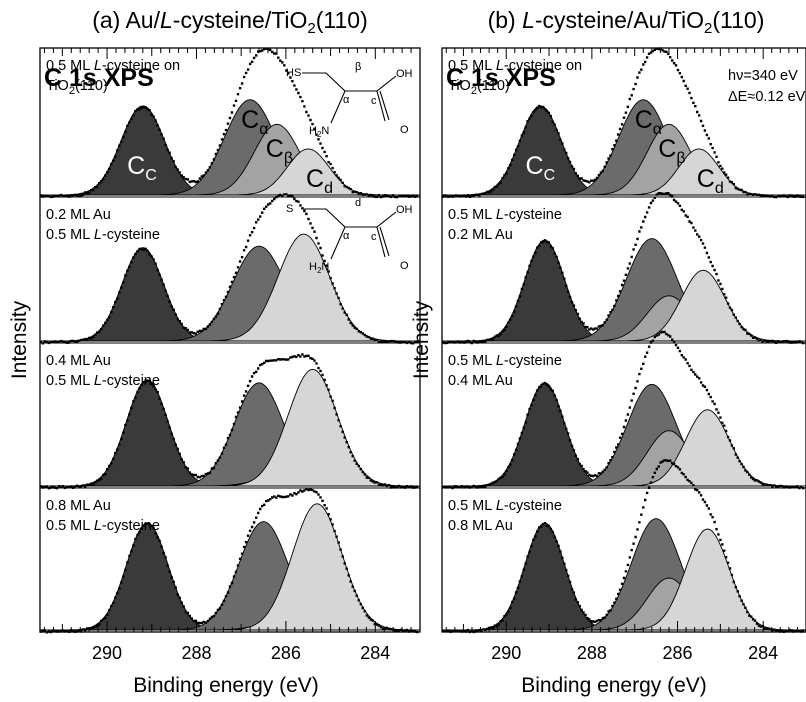  Describe the element at coordinates (763, 76) in the screenshot. I see `source-info: hν=340 eV` at that location.